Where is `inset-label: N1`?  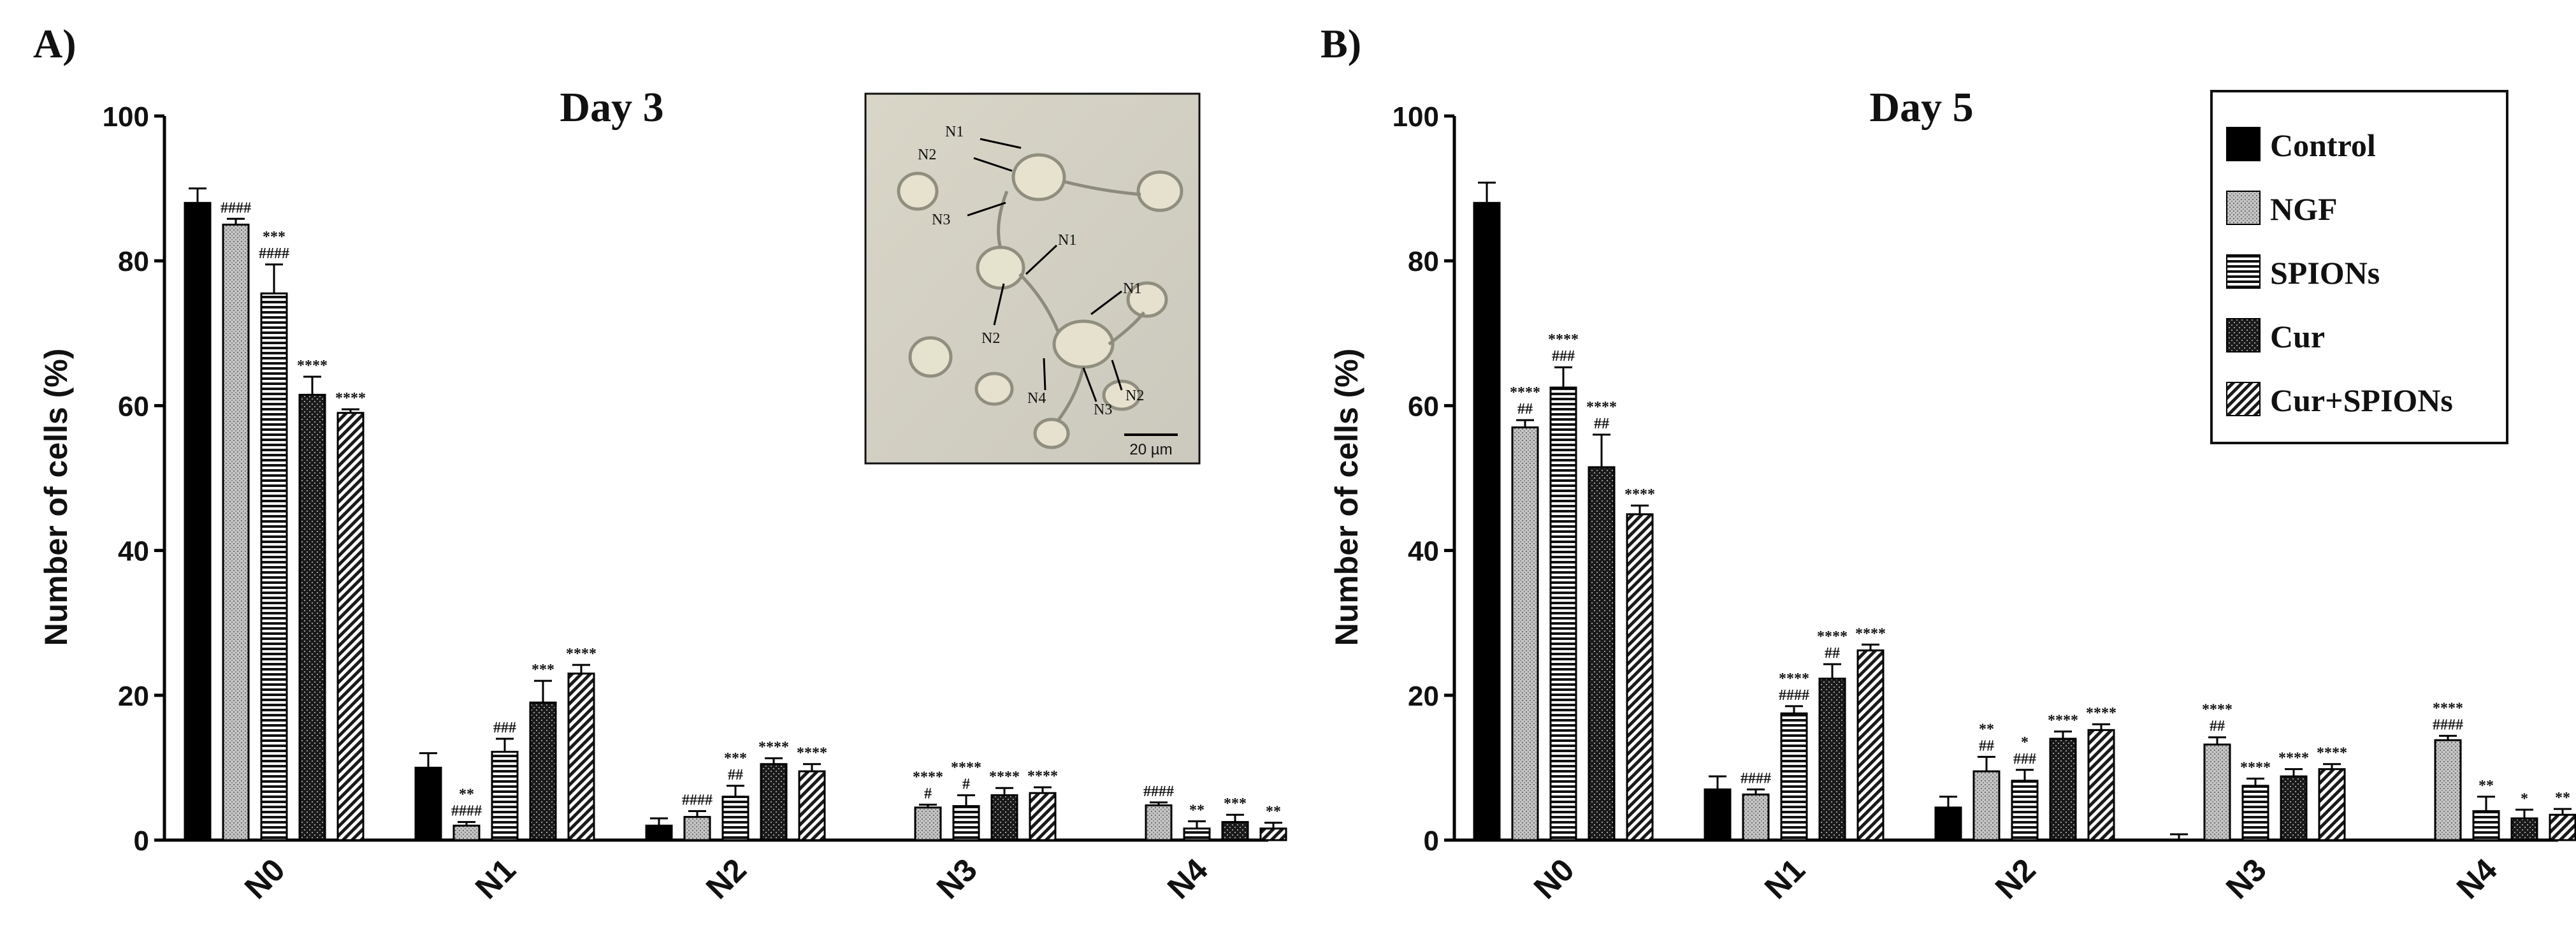
inset-label: N1 is located at coordinates (1067, 240).